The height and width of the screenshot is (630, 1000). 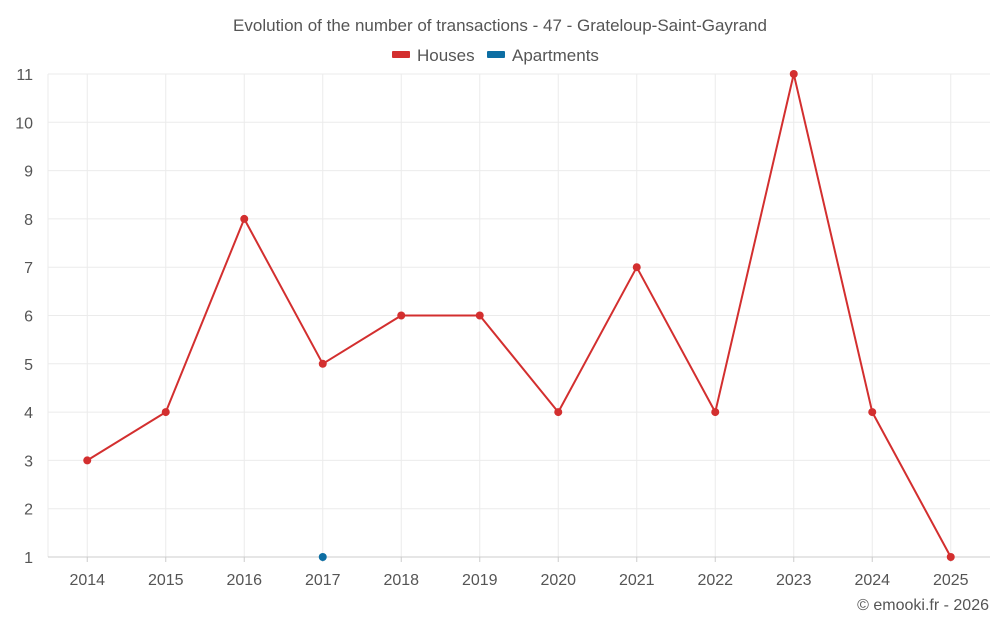 I want to click on x-tick-label-2015: 2015, so click(x=166, y=580).